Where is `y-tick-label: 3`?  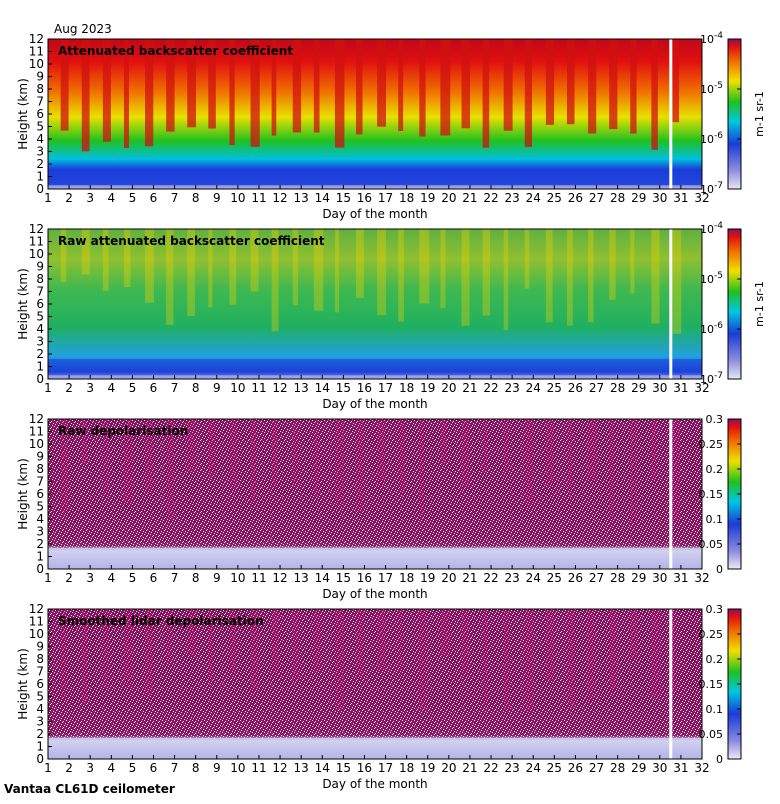 y-tick-label: 3 is located at coordinates (40, 342).